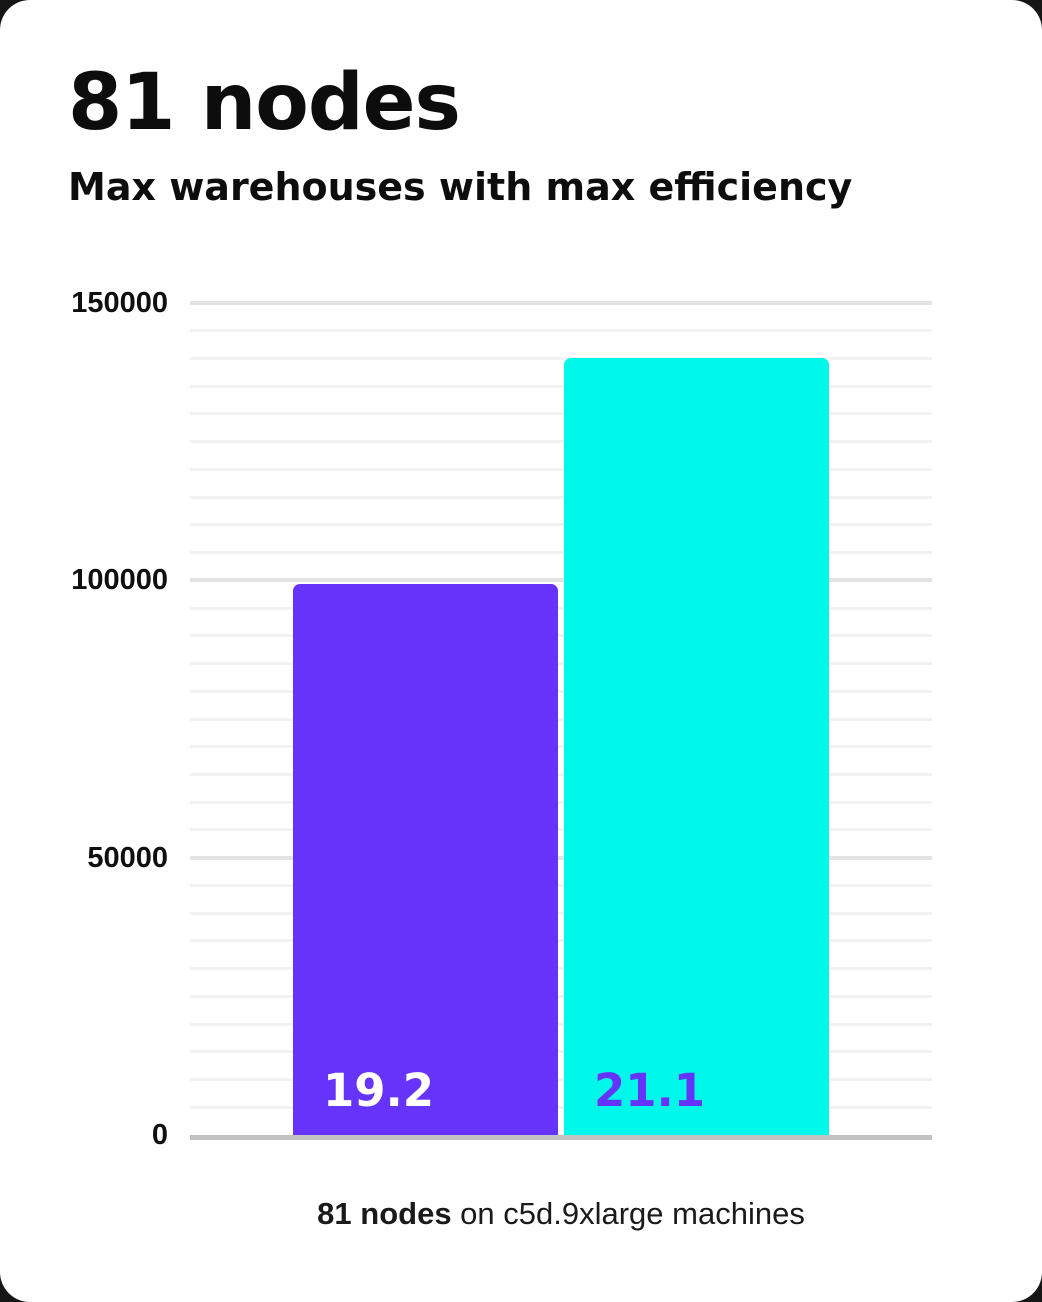 The image size is (1042, 1302). I want to click on page-subtitle: Max warehouses with max efficiency, so click(460, 187).